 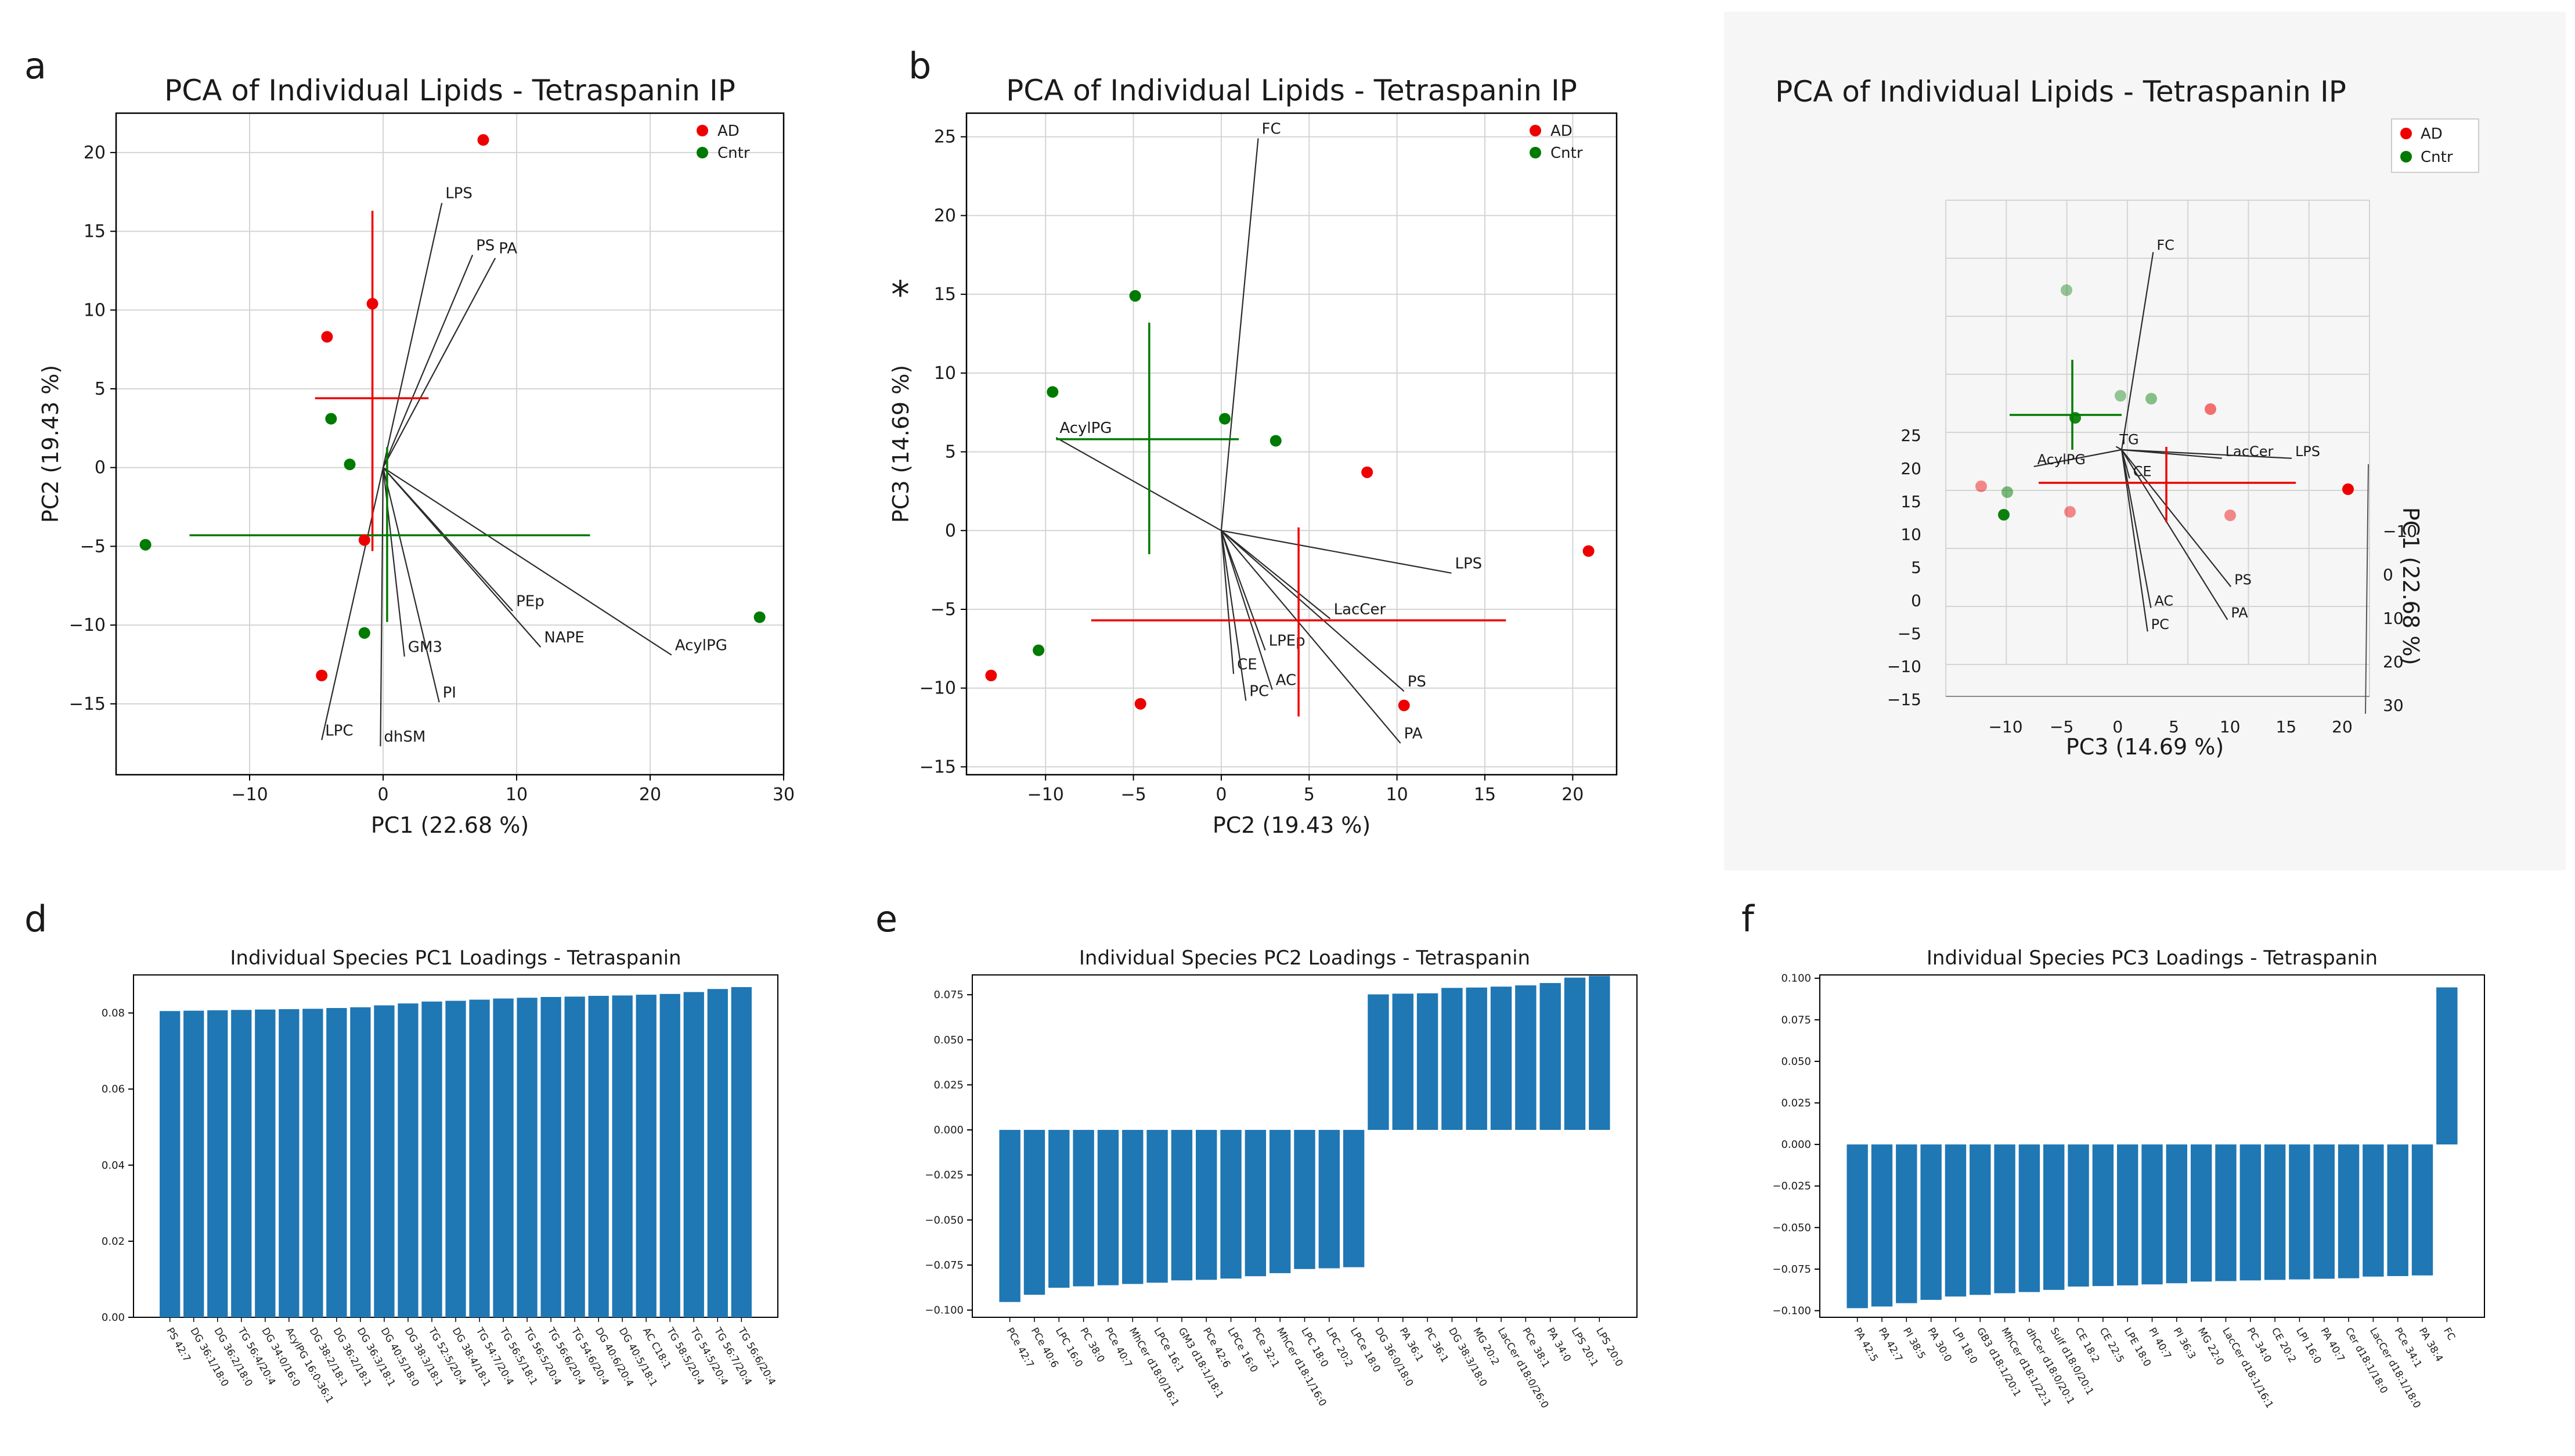 What do you see at coordinates (945, 1311) in the screenshot?
I see `tick-label-y: −0.100` at bounding box center [945, 1311].